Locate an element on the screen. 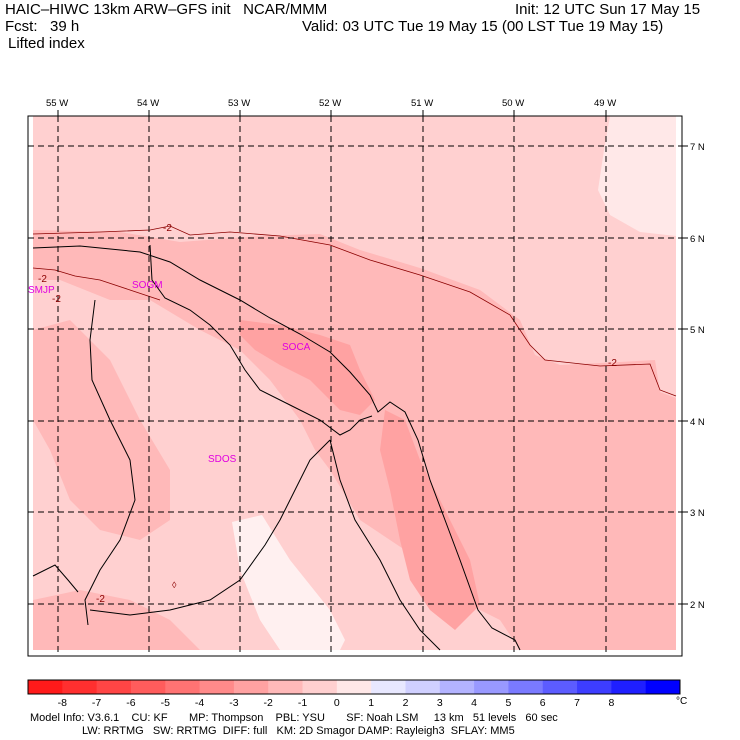 The image size is (740, 740). colorbar-tick-label: -1 is located at coordinates (302, 703).